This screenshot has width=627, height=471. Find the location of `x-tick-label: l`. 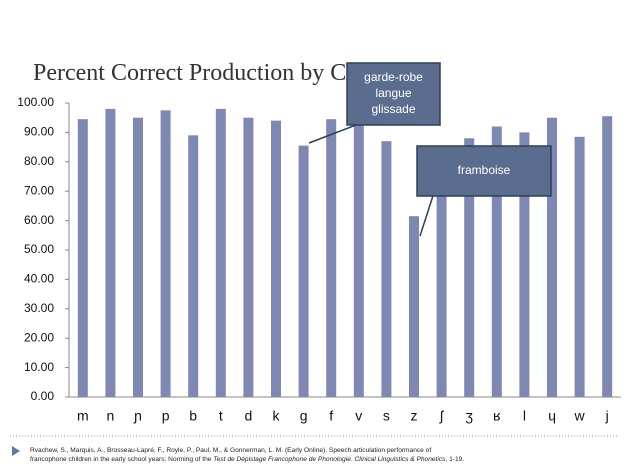

x-tick-label: l is located at coordinates (524, 416).